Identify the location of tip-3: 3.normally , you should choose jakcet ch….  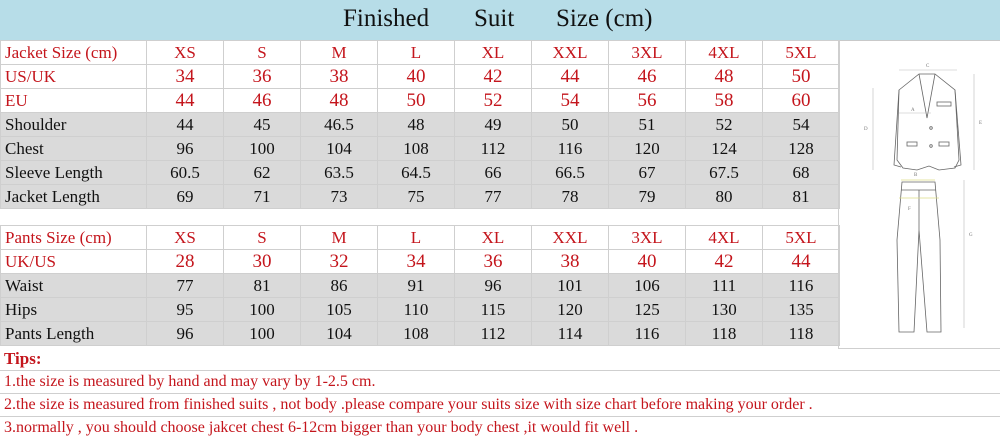
(321, 427).